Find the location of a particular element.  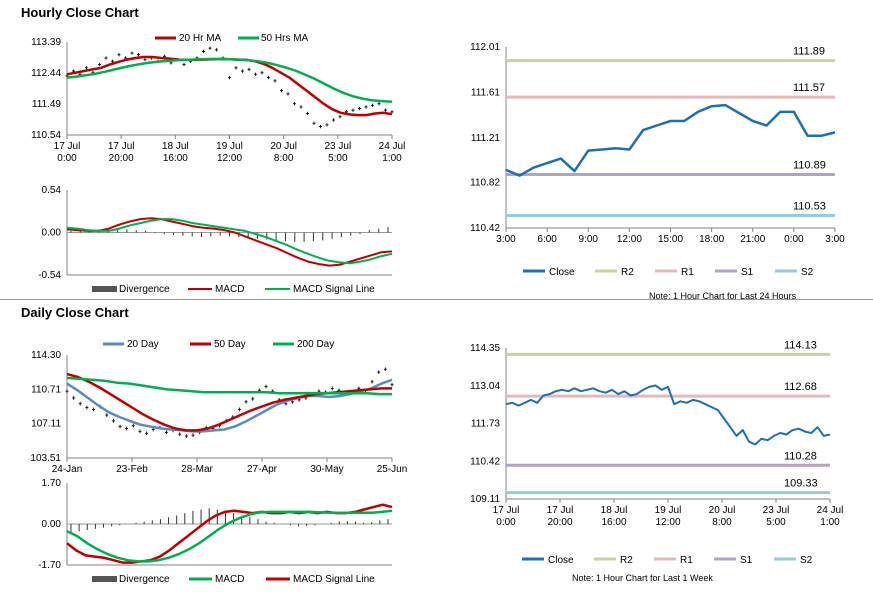

x-tick-label: 27-Apr is located at coordinates (262, 469).